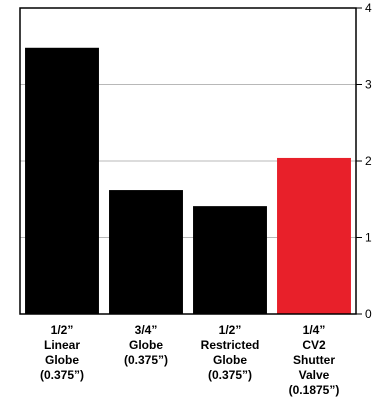 This screenshot has height=402, width=381. What do you see at coordinates (146, 330) in the screenshot?
I see `x-category-label-line: 3/4”` at bounding box center [146, 330].